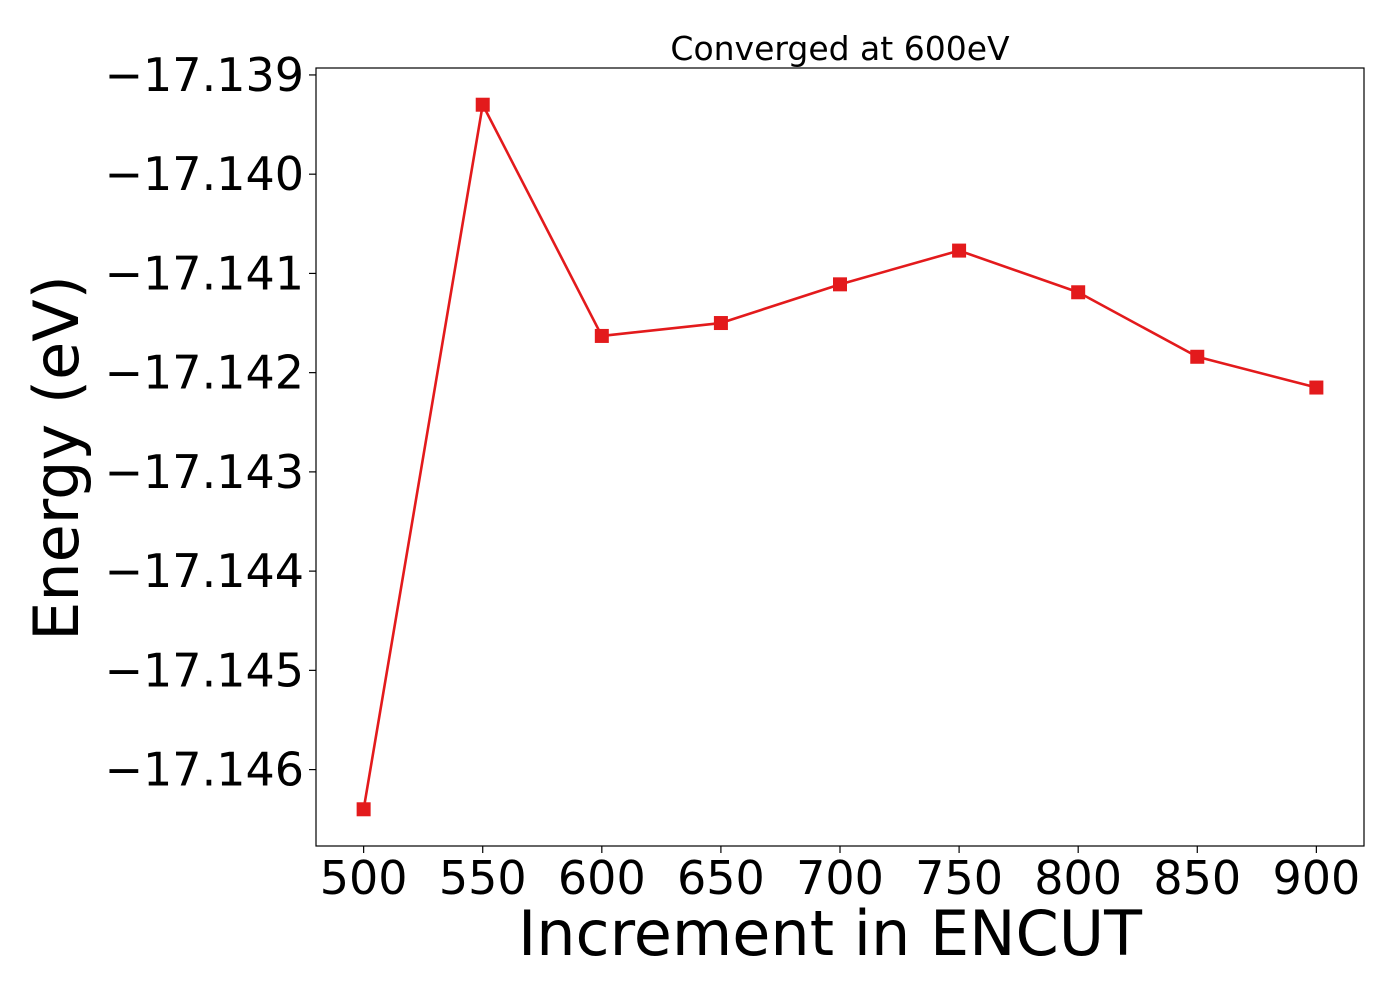 The image size is (1400, 1000). I want to click on x-tick-label: 500, so click(364, 878).